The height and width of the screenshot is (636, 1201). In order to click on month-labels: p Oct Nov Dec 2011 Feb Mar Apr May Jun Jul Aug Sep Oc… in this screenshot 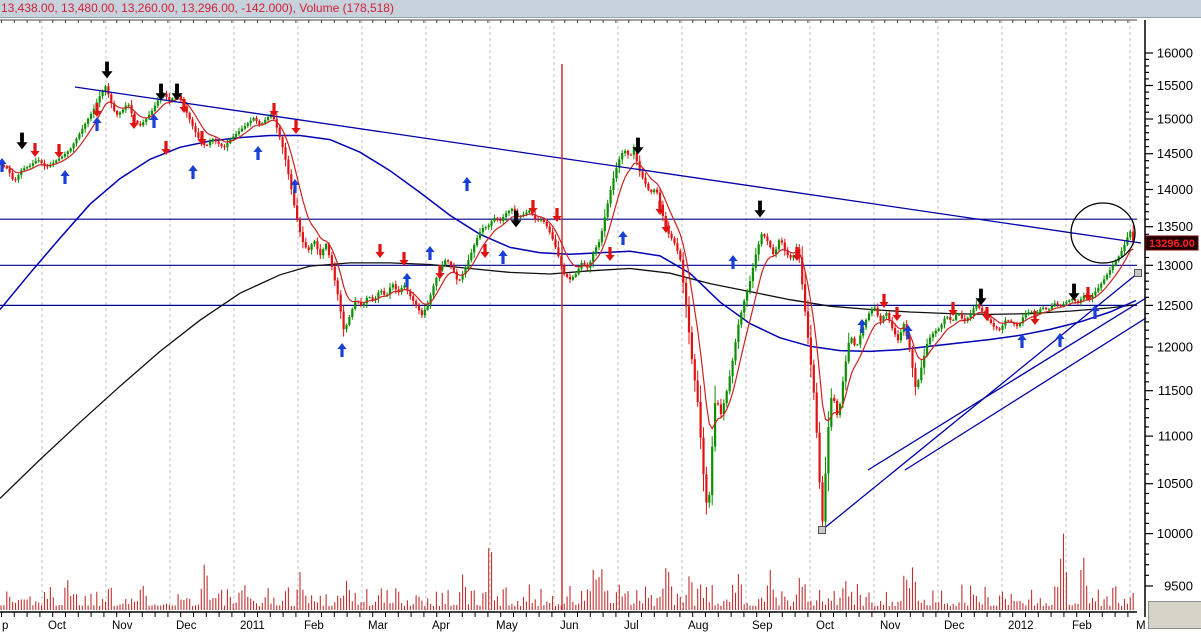, I will do `click(574, 626)`.